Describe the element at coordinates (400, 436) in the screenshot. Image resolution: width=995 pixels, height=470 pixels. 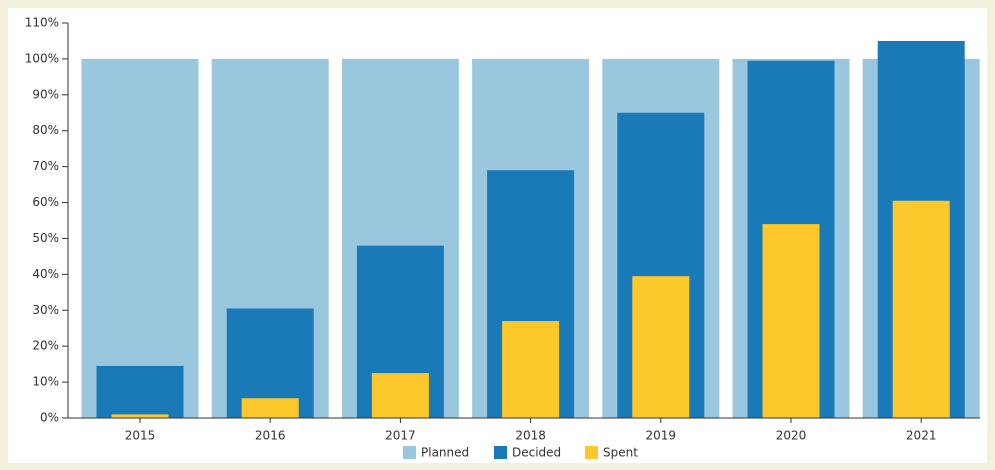
I see `x-tick-label: 2017` at that location.